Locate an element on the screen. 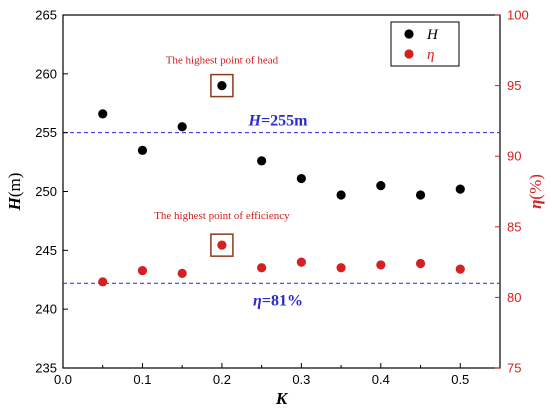 The width and height of the screenshot is (550, 411). y-left-axis-title-unit: (m) is located at coordinates (14, 185).